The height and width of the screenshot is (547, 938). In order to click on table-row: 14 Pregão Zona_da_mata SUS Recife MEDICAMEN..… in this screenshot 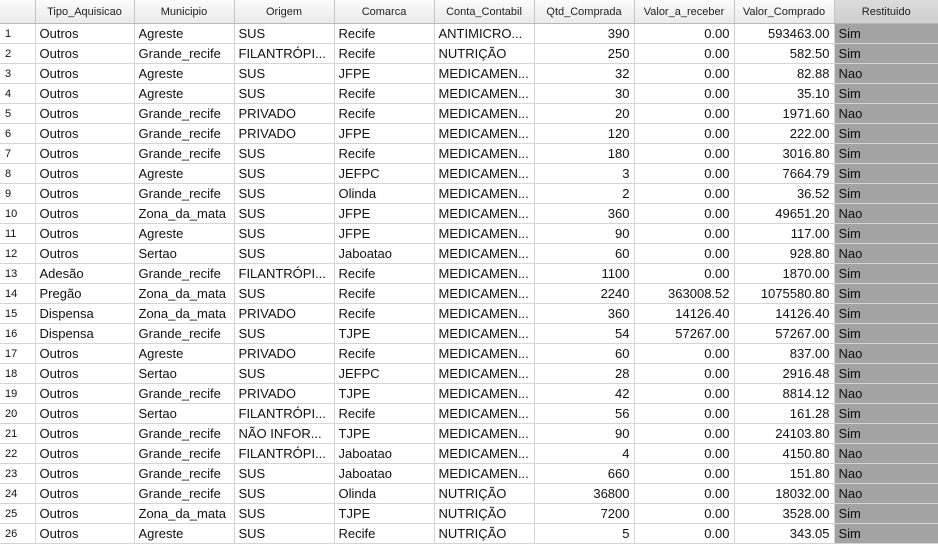, I will do `click(469, 293)`.